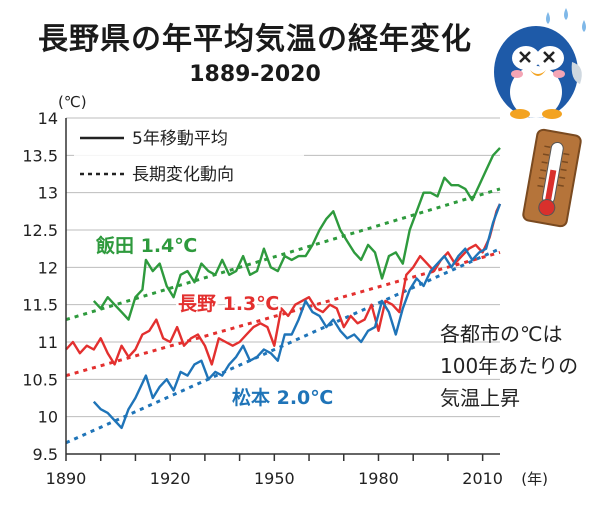 The width and height of the screenshot is (600, 506). I want to click on chart-subtitle: 1889-2020, so click(255, 74).